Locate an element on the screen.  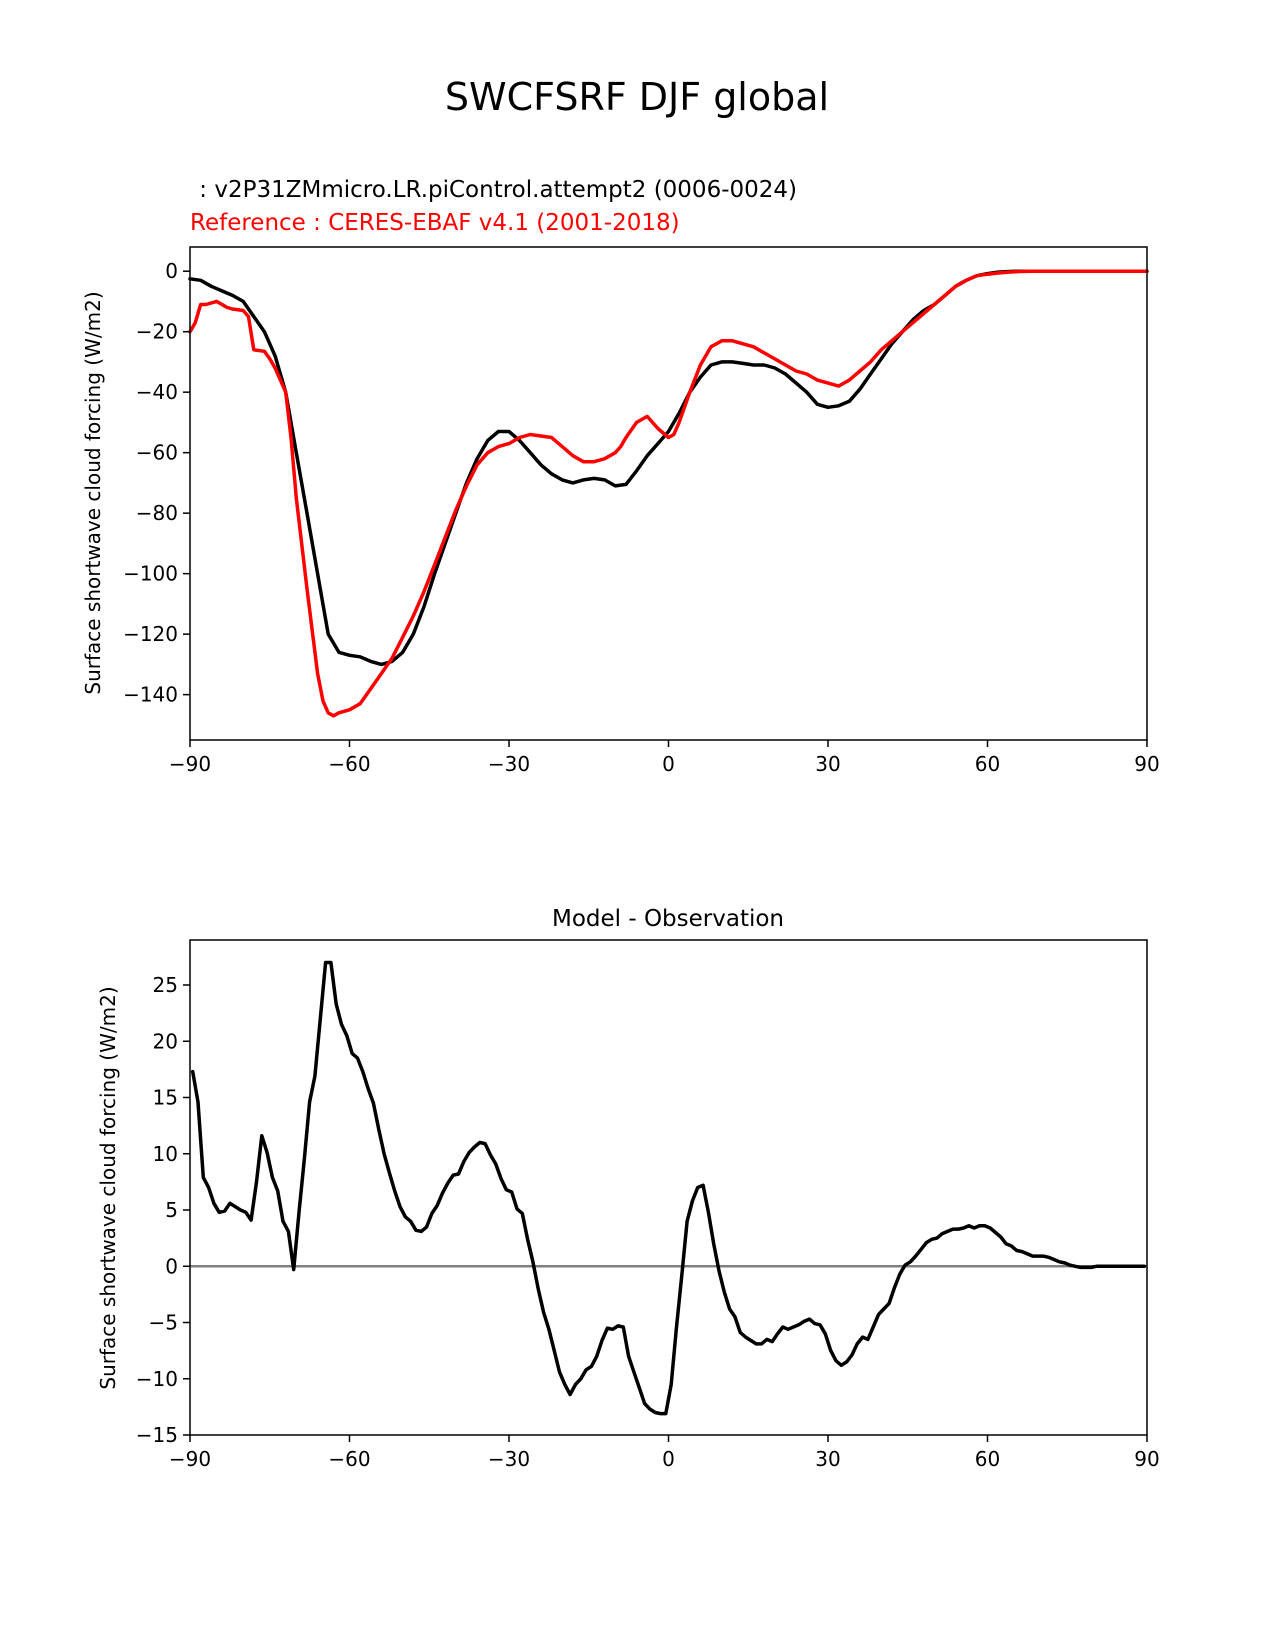
top-xtick-label: 60 is located at coordinates (987, 764).